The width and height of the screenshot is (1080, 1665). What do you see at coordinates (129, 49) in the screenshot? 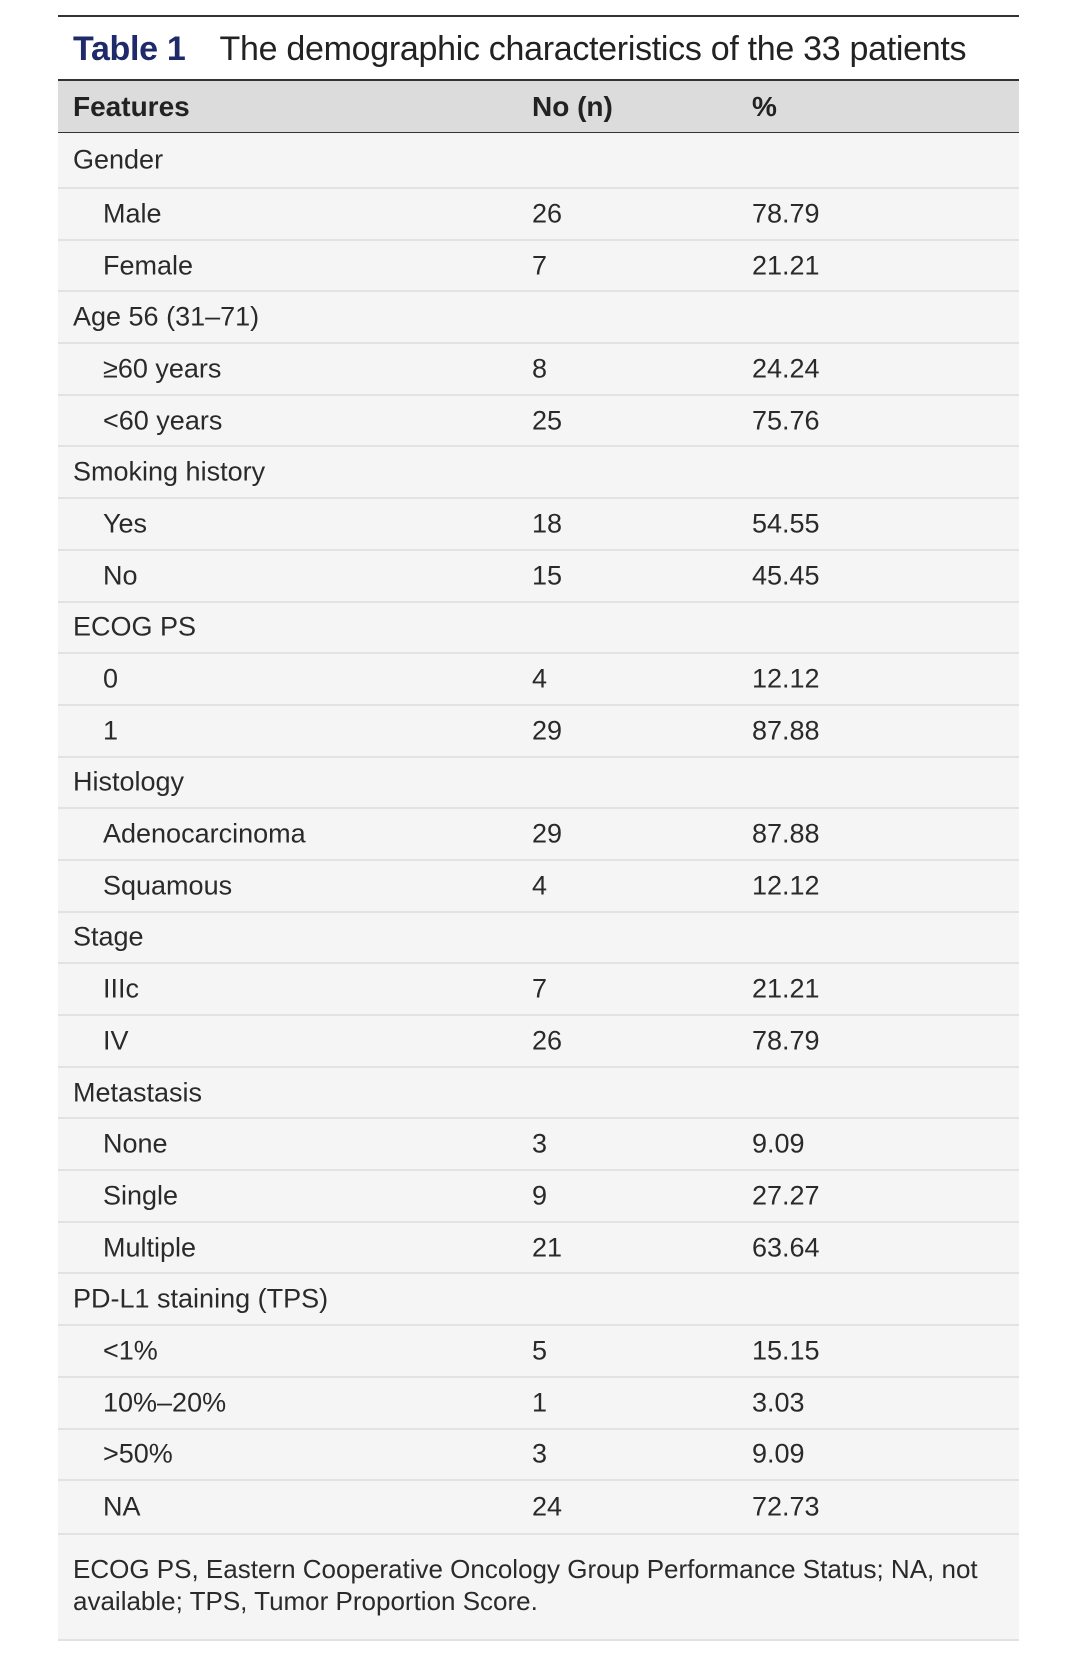
I see `table-label: Table 1` at bounding box center [129, 49].